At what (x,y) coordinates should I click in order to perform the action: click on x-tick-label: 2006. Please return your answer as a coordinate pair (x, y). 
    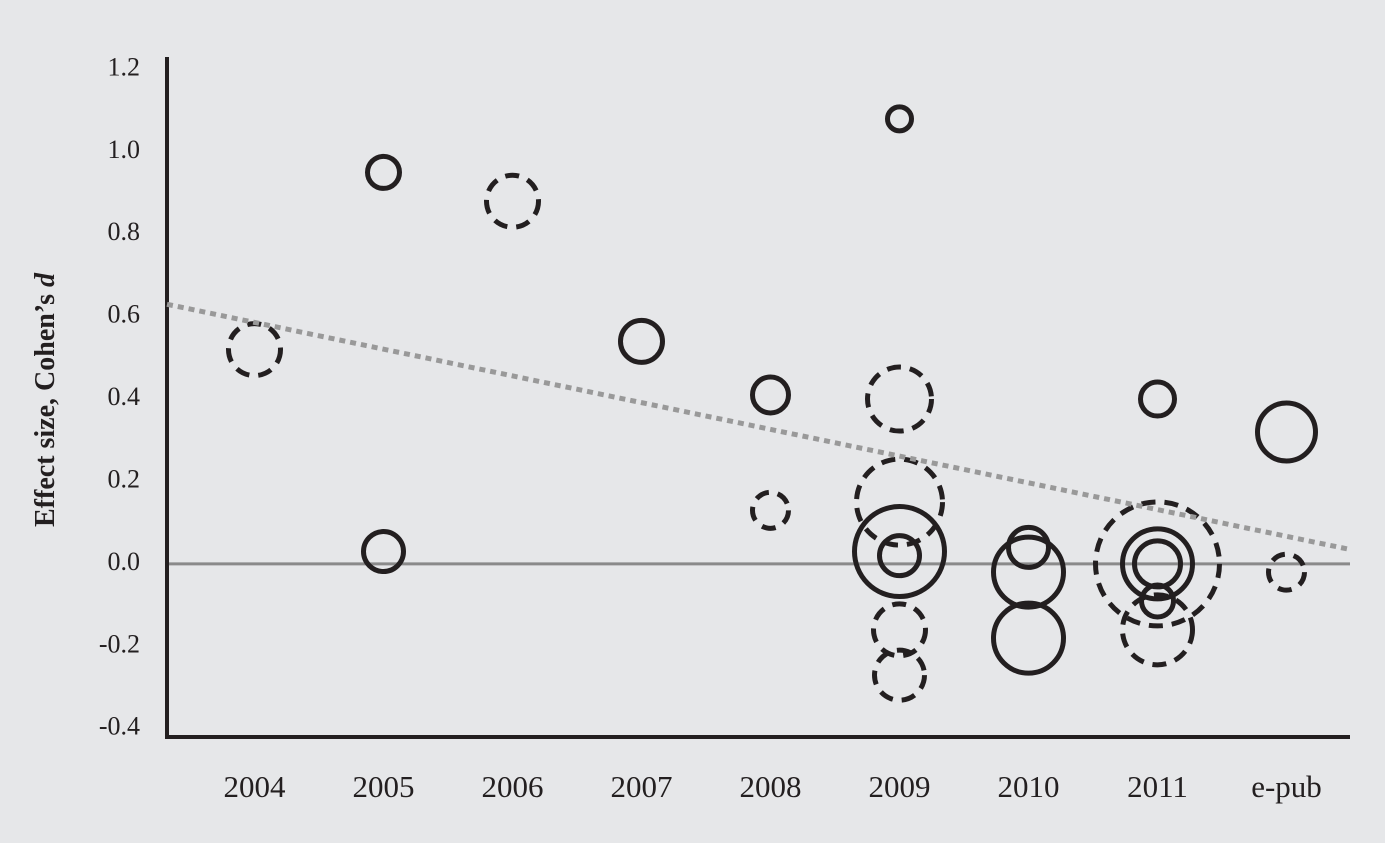
    Looking at the image, I should click on (513, 786).